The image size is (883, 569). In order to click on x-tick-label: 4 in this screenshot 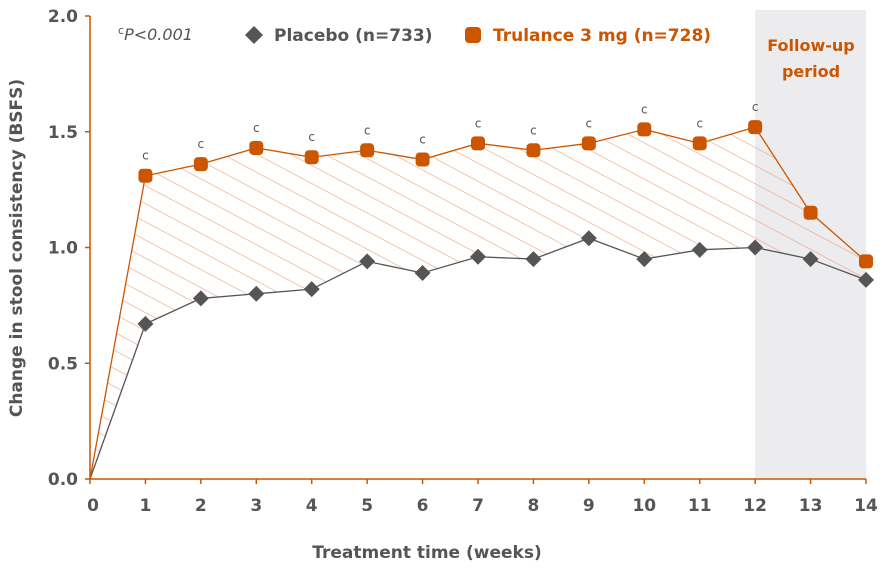, I will do `click(312, 506)`.